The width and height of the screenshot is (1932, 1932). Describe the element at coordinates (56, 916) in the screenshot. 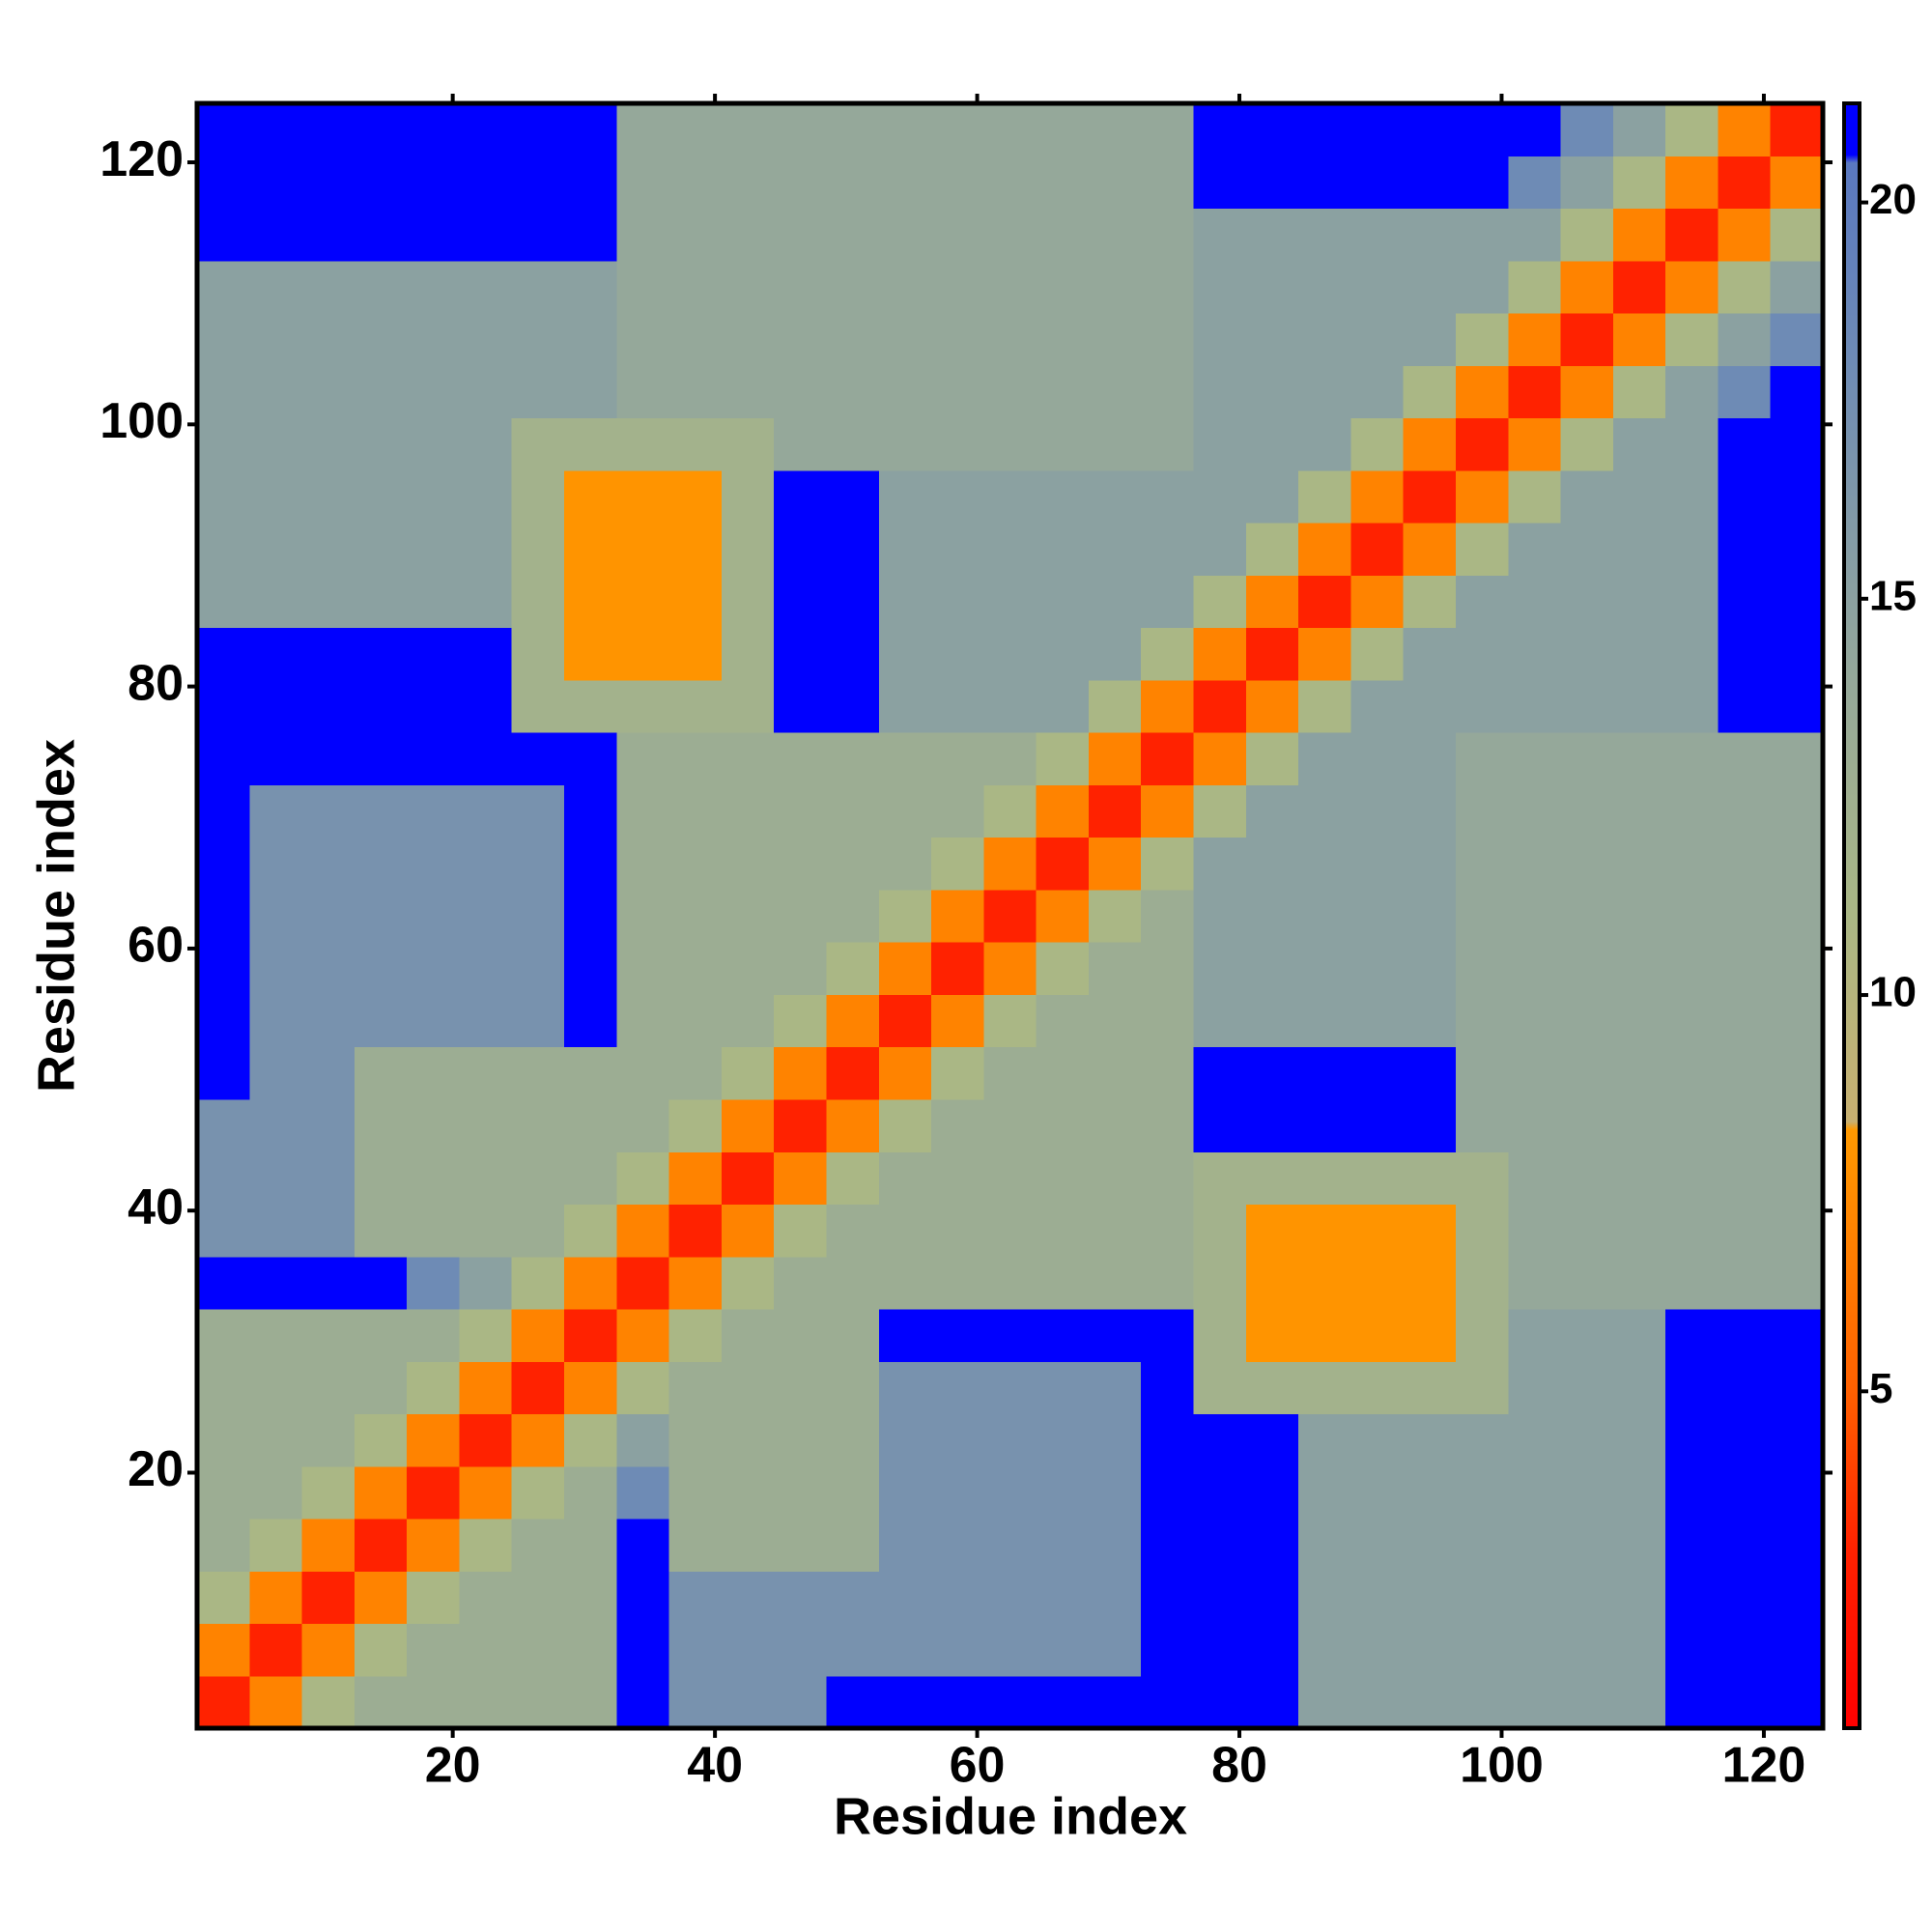

I see `y-axis-title: Residue index` at that location.